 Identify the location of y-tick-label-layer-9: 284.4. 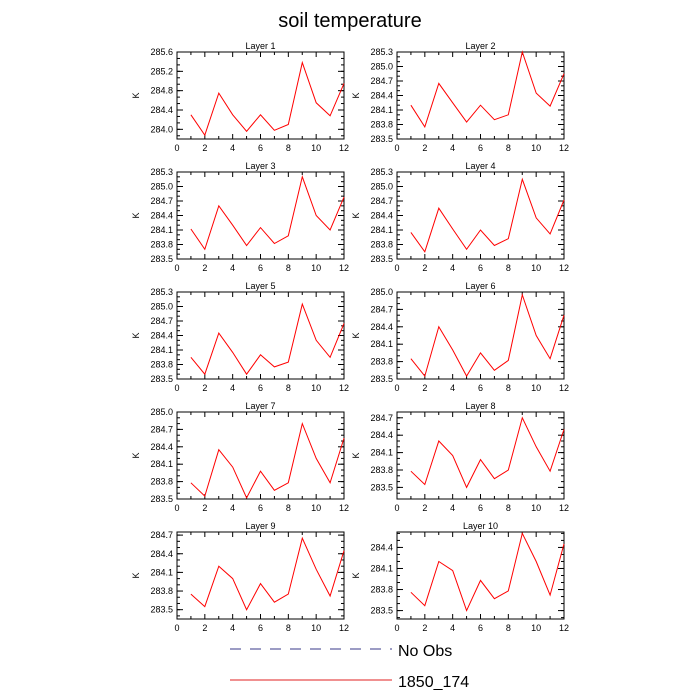
(161, 554).